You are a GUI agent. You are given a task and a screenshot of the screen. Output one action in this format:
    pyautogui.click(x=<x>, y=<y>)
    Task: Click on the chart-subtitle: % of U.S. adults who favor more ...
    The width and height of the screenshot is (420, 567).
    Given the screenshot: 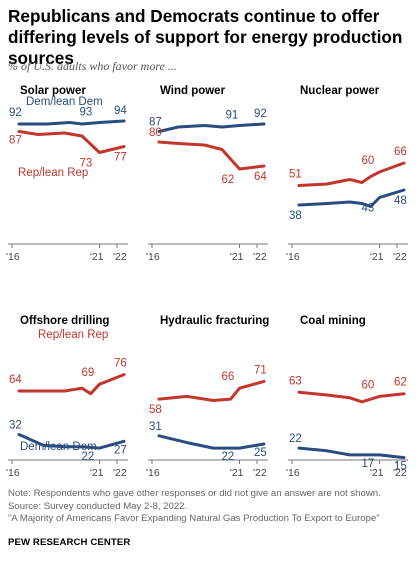 What is the action you would take?
    pyautogui.click(x=92, y=66)
    